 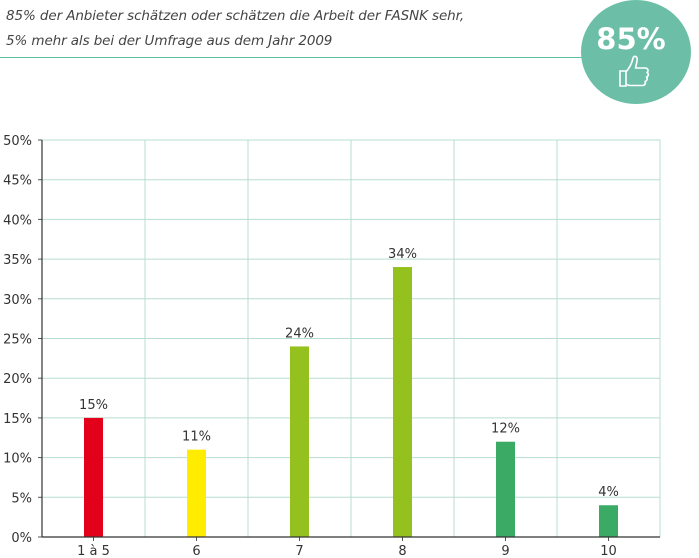 What do you see at coordinates (21, 498) in the screenshot?
I see `y-tick-label: 5%` at bounding box center [21, 498].